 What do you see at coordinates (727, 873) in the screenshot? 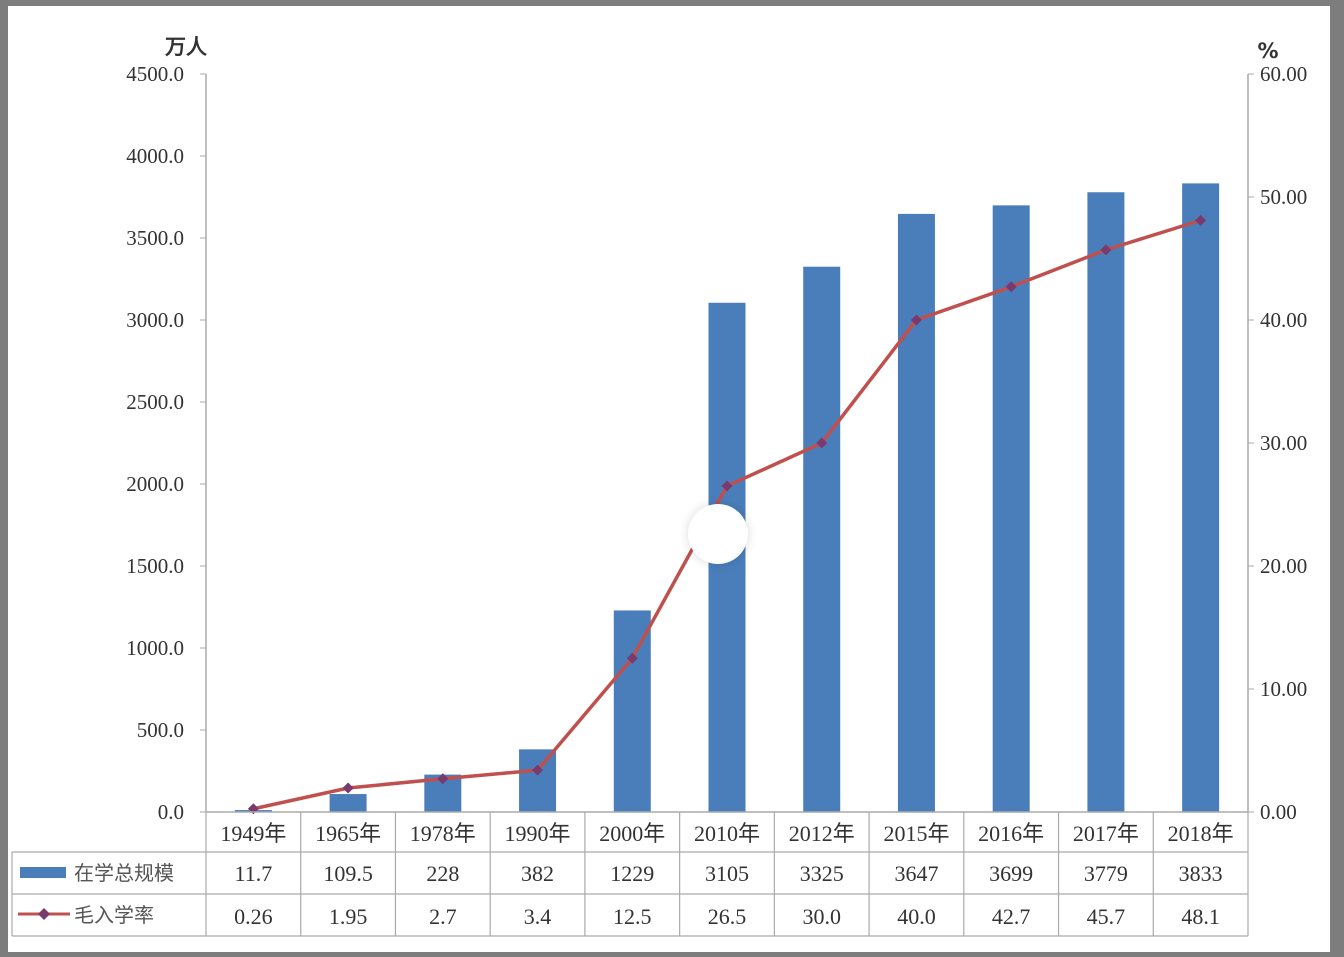
I see `table-cell-value: 3105` at bounding box center [727, 873].